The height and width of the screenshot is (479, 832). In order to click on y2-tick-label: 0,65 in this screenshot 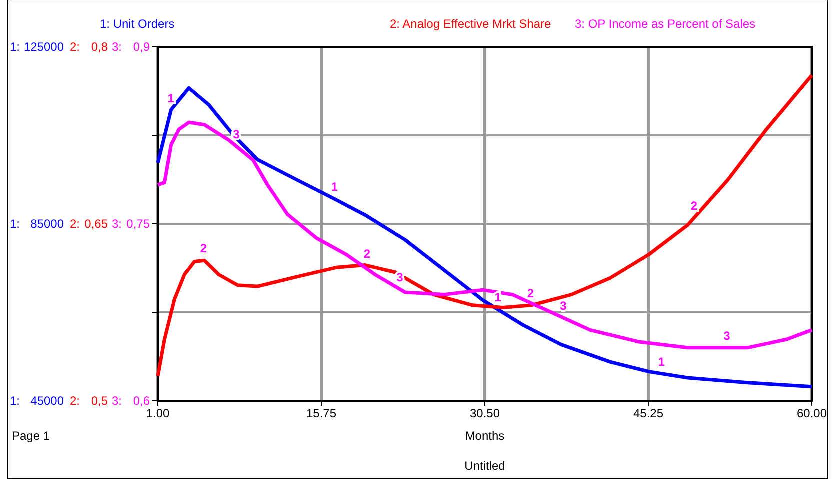, I will do `click(96, 223)`.